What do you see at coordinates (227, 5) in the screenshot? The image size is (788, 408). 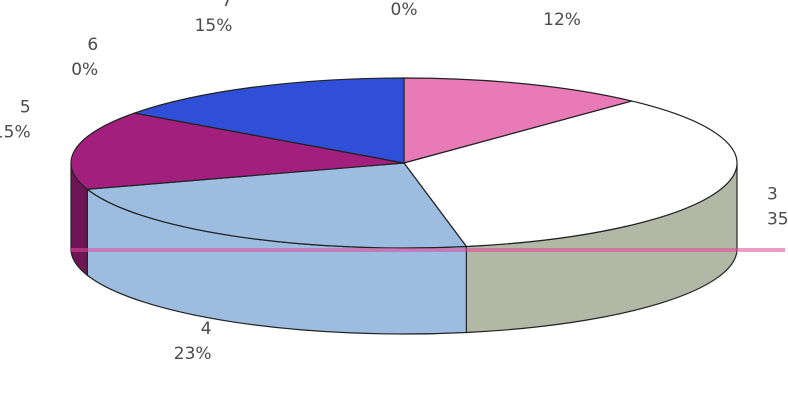 I see `slice-label-category-7: 7` at bounding box center [227, 5].